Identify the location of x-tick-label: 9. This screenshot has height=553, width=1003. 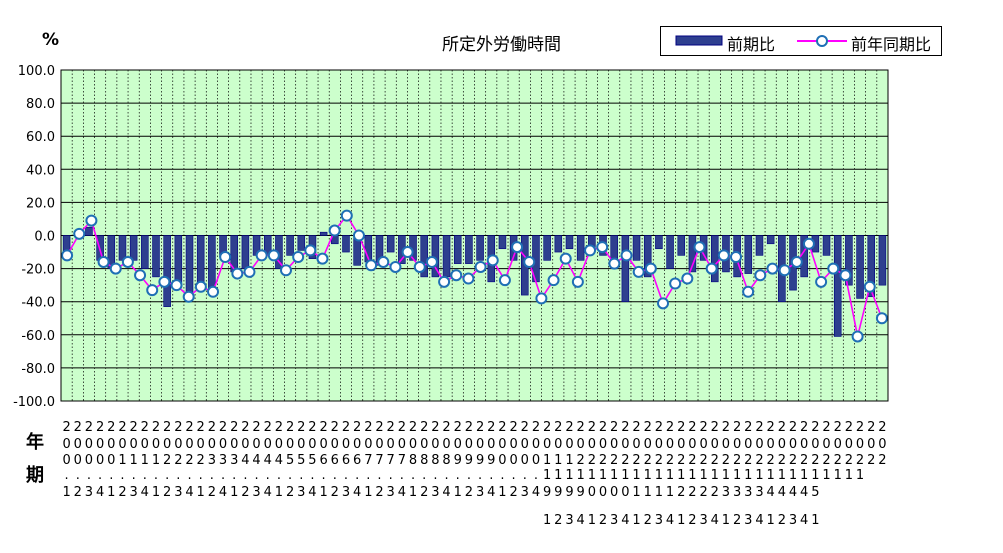
(458, 460).